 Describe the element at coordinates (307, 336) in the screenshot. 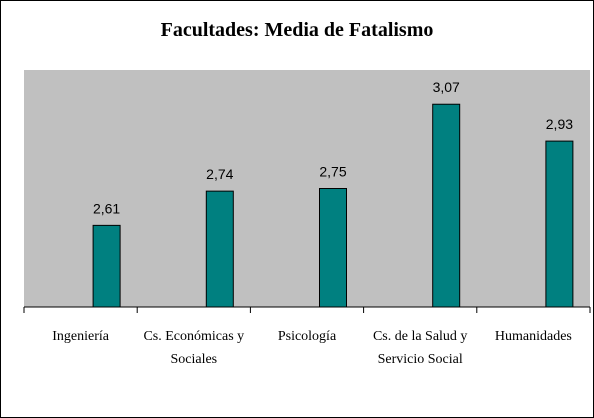

I see `x-tick-label: Psicología` at that location.